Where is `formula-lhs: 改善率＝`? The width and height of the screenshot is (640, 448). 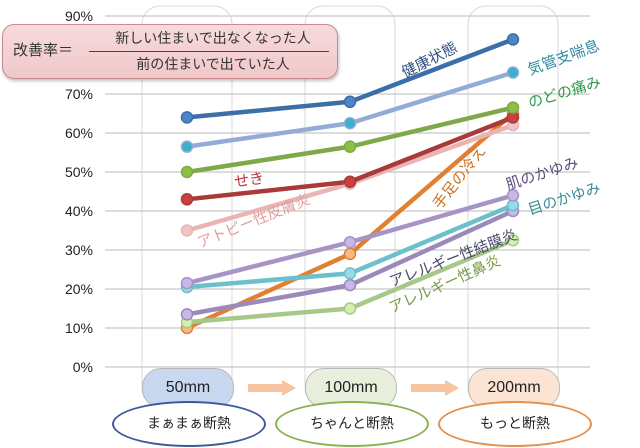
formula-lhs: 改善率＝ is located at coordinates (43, 50).